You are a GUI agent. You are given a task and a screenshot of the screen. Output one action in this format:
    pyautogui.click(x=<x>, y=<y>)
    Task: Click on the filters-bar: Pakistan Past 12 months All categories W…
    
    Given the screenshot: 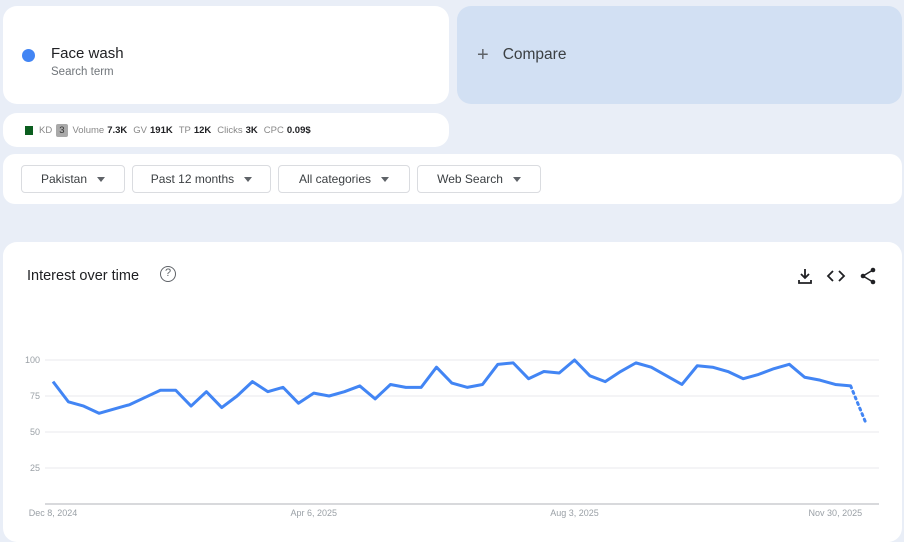 What is the action you would take?
    pyautogui.click(x=452, y=179)
    